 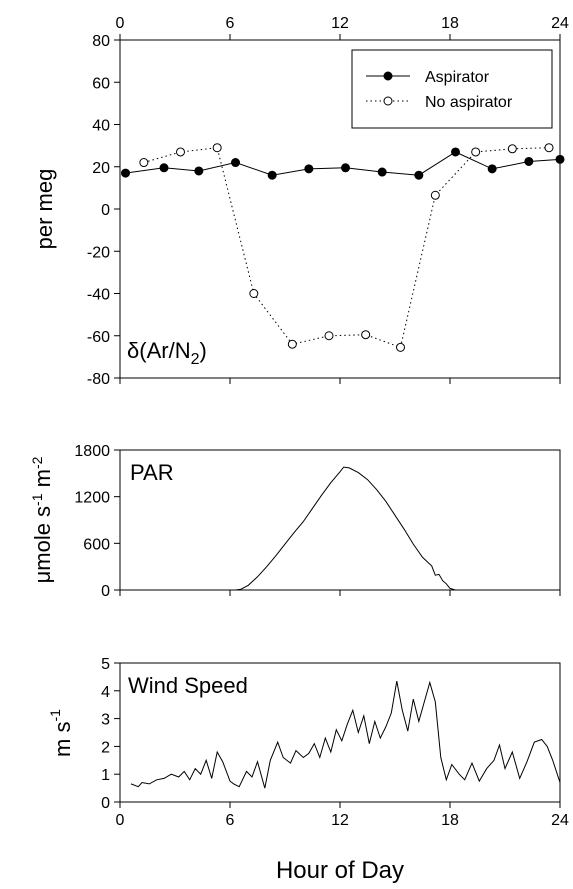 What do you see at coordinates (457, 77) in the screenshot?
I see `legend-label-aspirator: Aspirator` at bounding box center [457, 77].